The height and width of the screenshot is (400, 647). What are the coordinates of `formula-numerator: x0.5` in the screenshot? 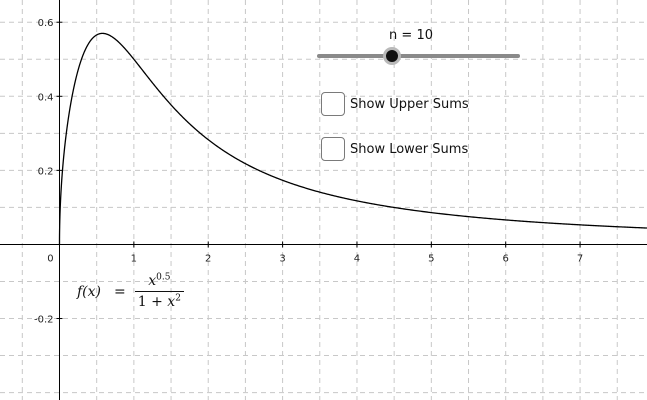 It's located at (159, 282).